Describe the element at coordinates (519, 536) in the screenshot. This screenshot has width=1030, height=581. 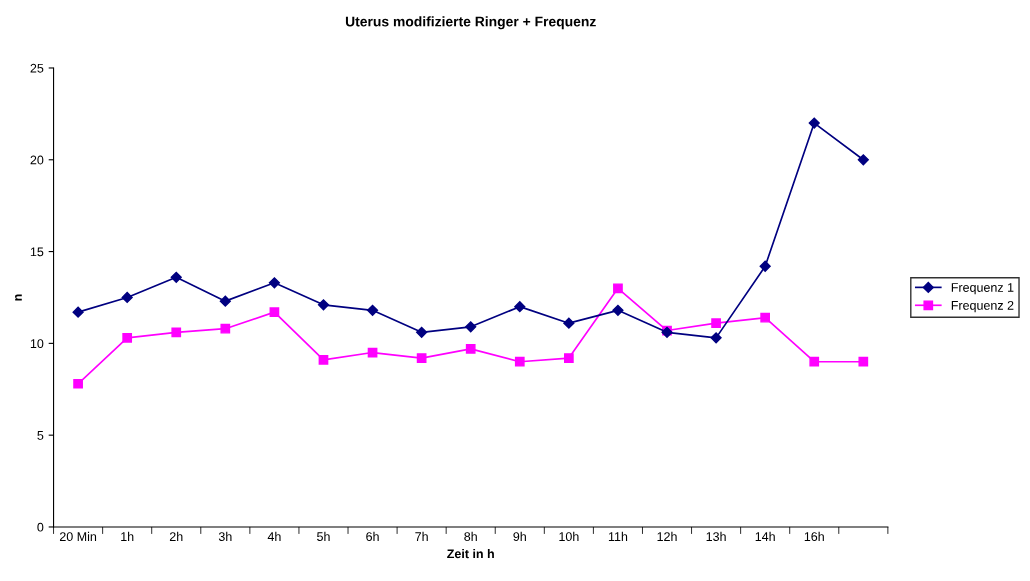
I see `x-tick-label: 9h` at that location.